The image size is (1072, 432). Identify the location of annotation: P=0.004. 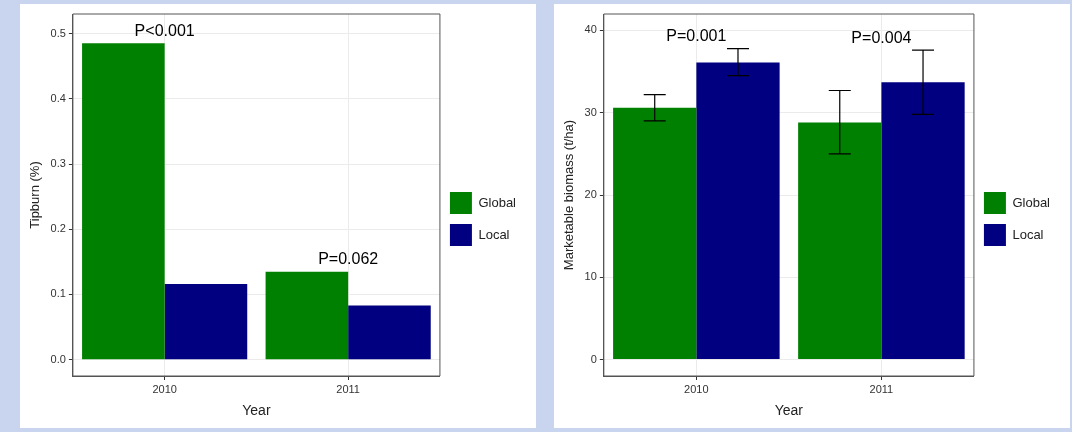
(881, 37).